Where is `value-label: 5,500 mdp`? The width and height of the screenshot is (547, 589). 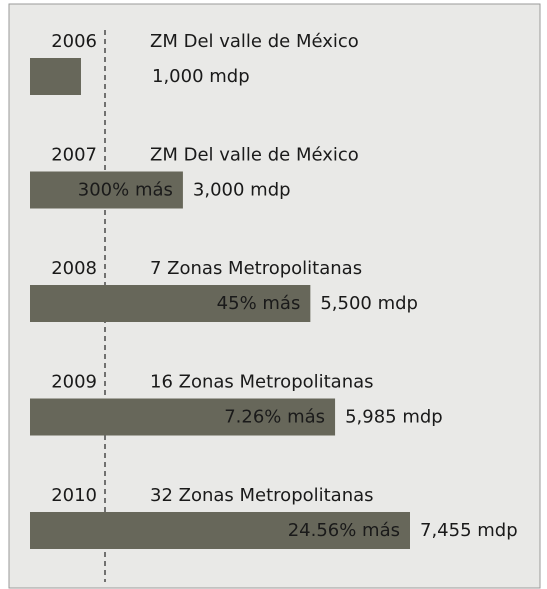
value-label: 5,500 mdp is located at coordinates (369, 303).